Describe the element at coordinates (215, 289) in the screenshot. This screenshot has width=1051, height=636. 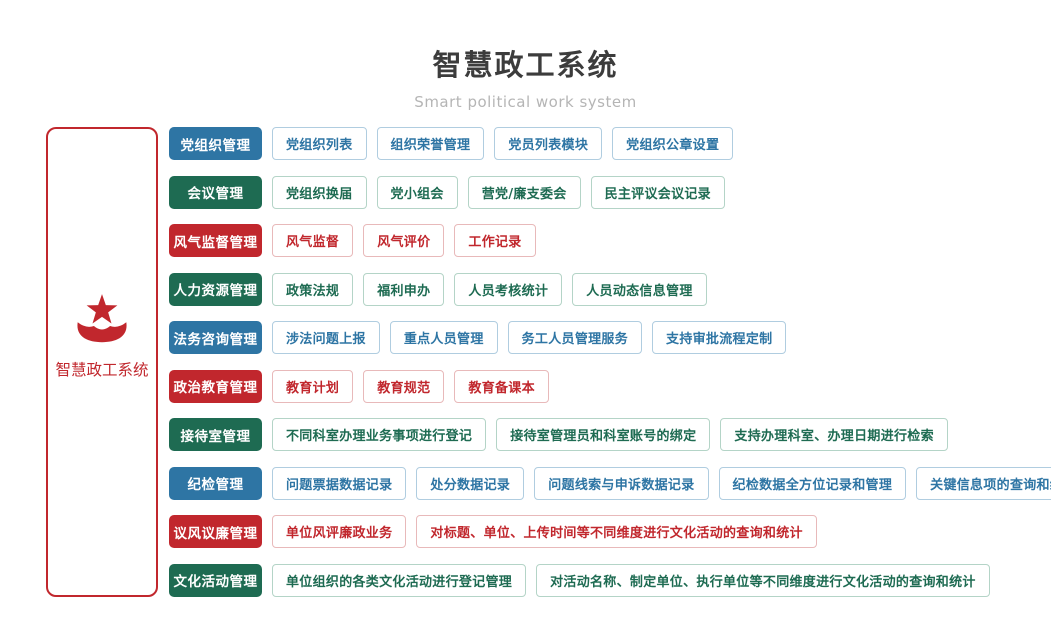
I see `category-node: 人力资源管理` at that location.